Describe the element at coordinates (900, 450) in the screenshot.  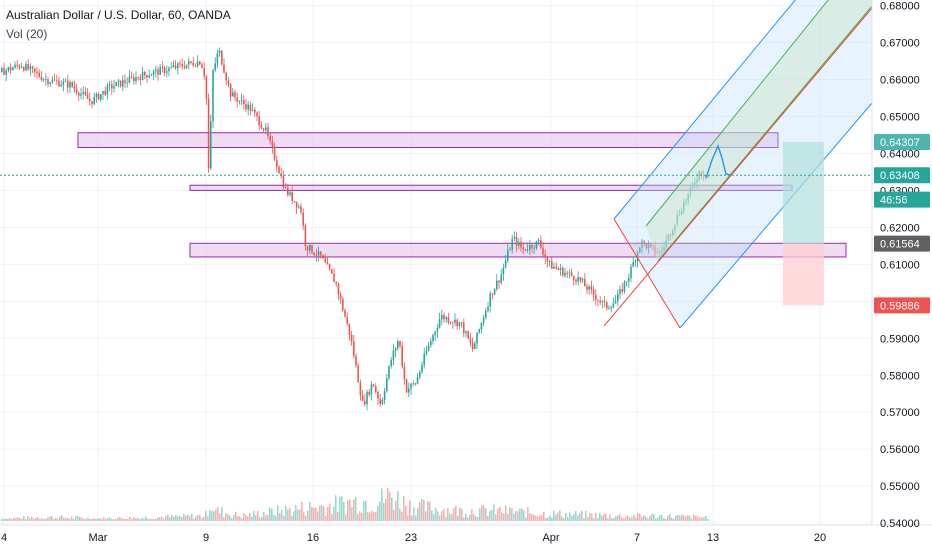
I see `price-tick-label: 0.56000` at that location.